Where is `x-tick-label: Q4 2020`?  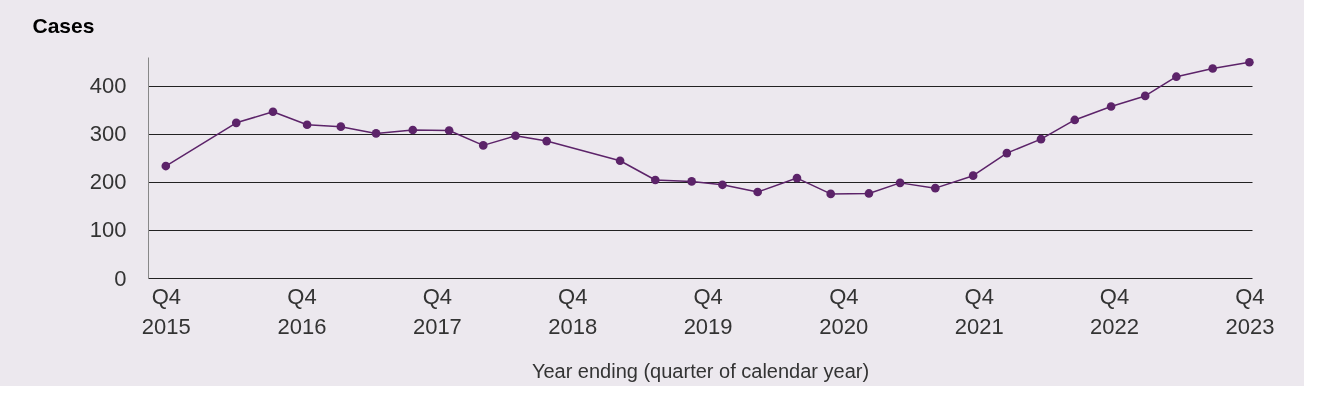
x-tick-label: Q4 2020 is located at coordinates (844, 311).